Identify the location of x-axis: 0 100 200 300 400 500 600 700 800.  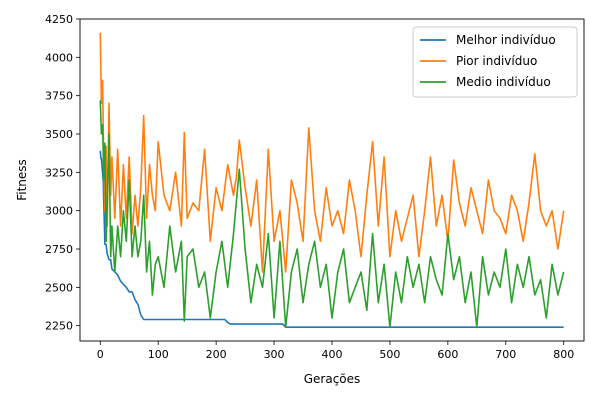
(335, 351).